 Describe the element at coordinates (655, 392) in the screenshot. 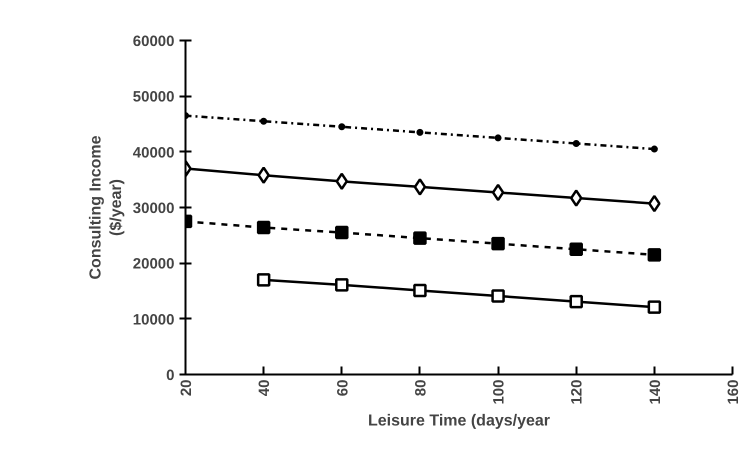

I see `x-tick-label: 140` at that location.